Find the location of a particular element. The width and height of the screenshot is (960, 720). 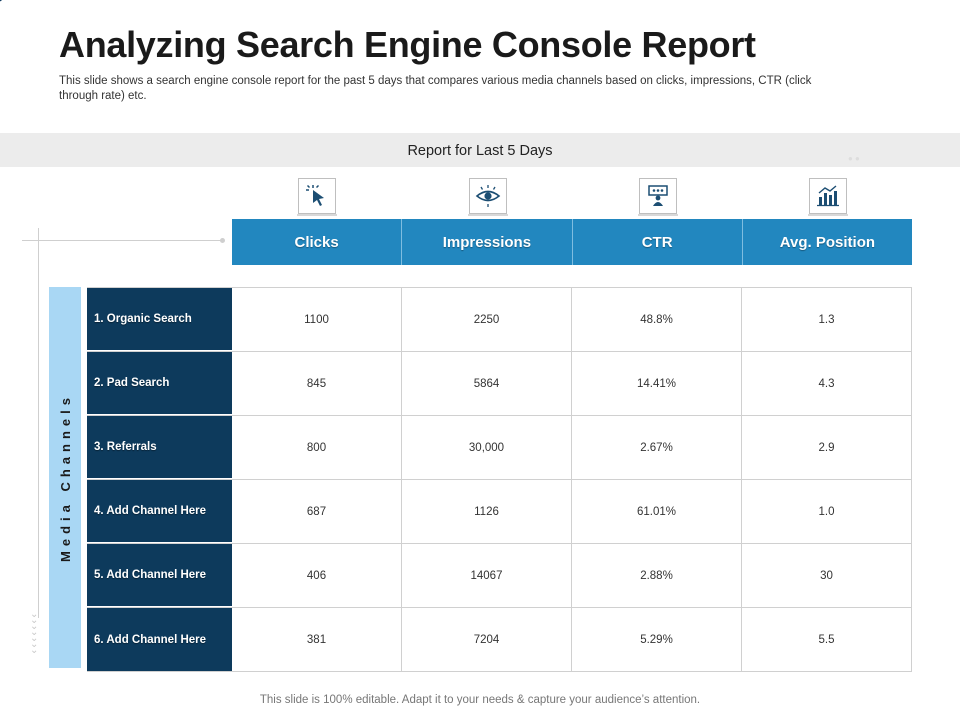

cell-clicks: 845 is located at coordinates (317, 383).